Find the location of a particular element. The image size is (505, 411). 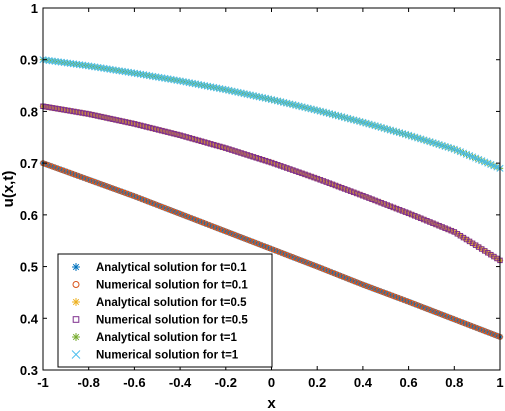

legend-label: Analytical solution for t=1 is located at coordinates (167, 338).